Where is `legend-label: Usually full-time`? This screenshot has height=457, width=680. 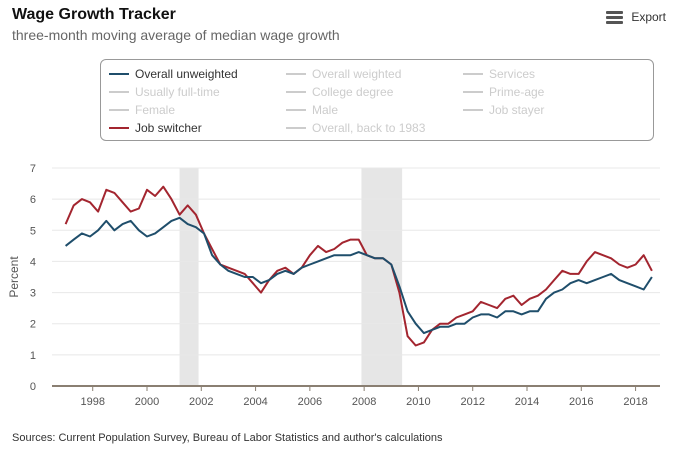
legend-label: Usually full-time is located at coordinates (177, 92).